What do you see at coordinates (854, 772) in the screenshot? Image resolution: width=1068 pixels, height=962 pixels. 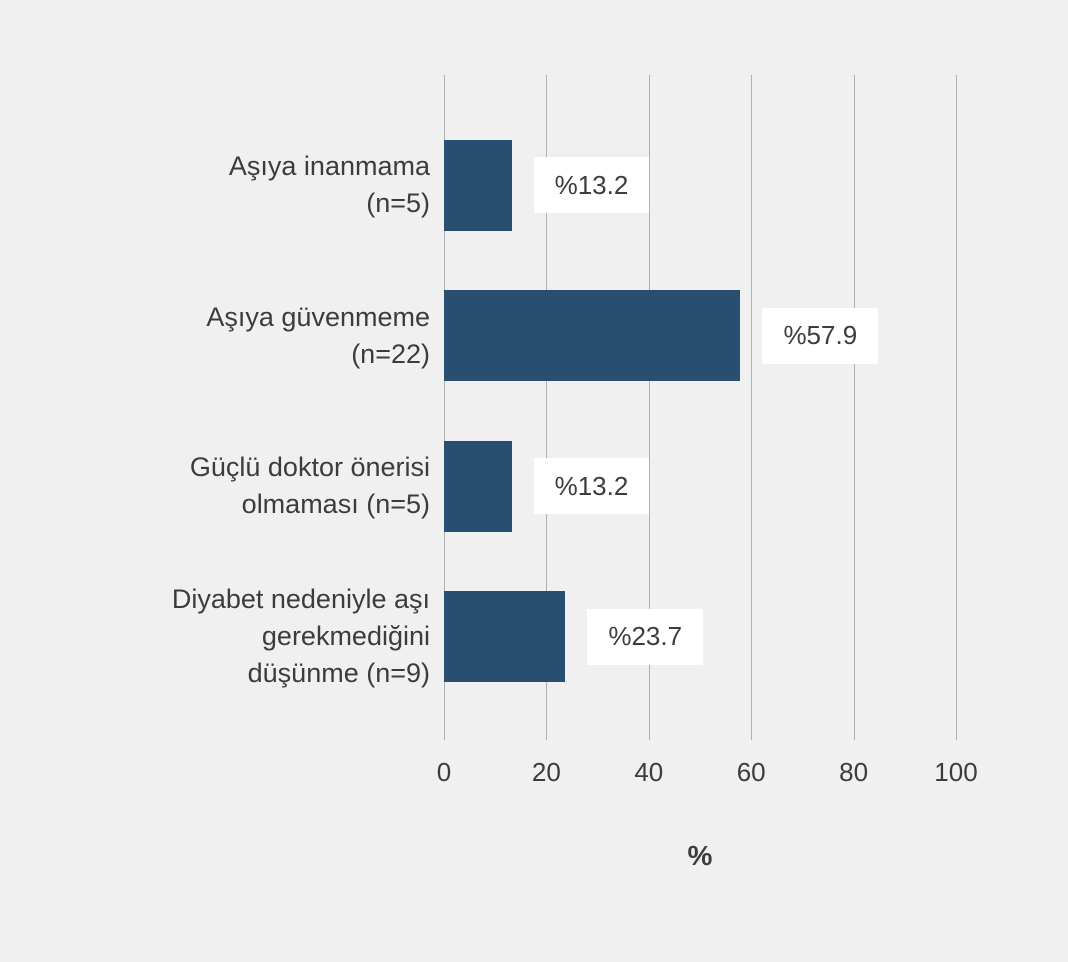 I see `x-tick-label-80: 80` at bounding box center [854, 772].